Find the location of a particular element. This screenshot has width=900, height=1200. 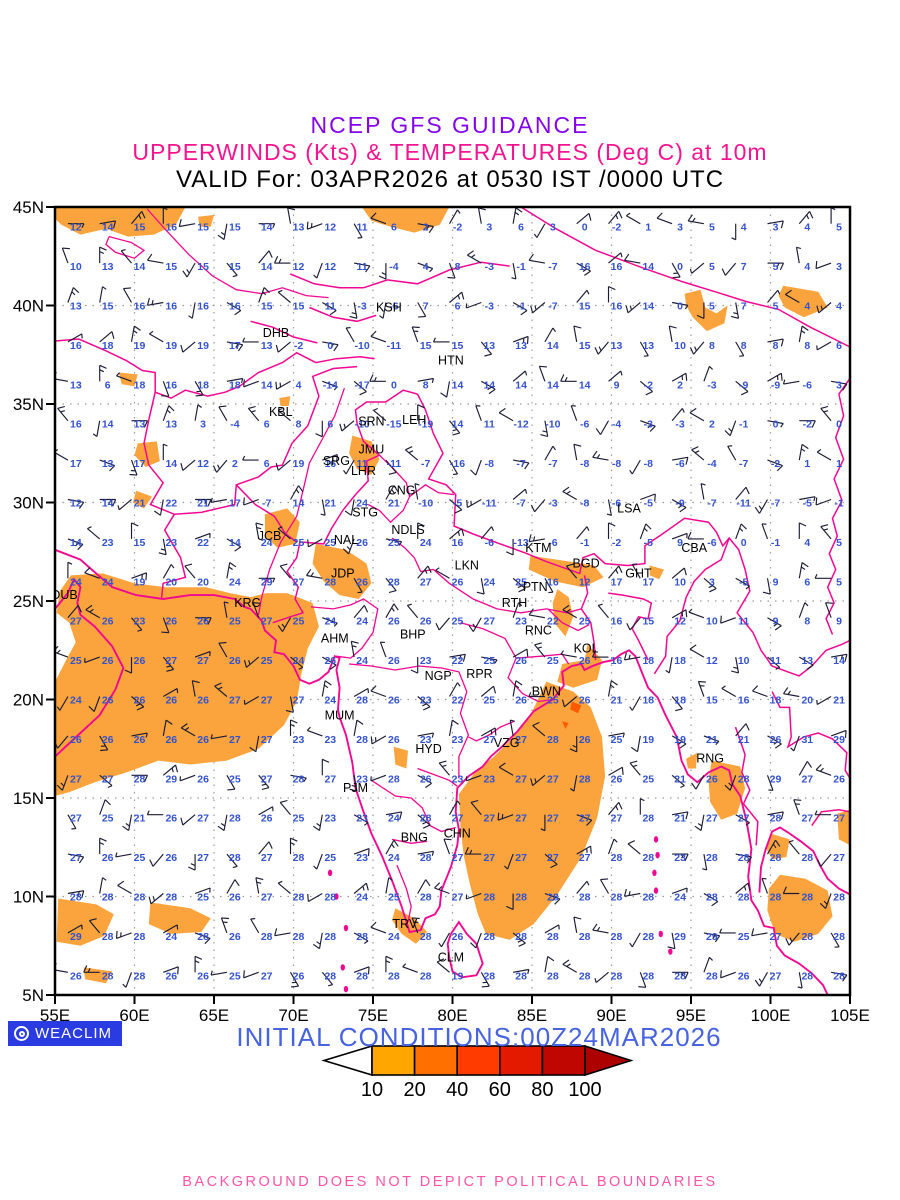

temperature-value: 18 is located at coordinates (648, 661).